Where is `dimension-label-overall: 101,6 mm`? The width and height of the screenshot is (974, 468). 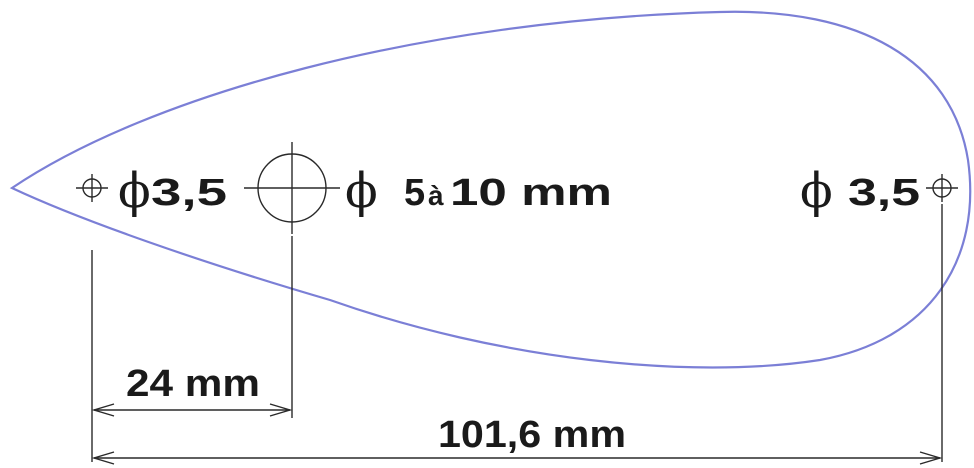
dimension-label-overall: 101,6 mm is located at coordinates (532, 435).